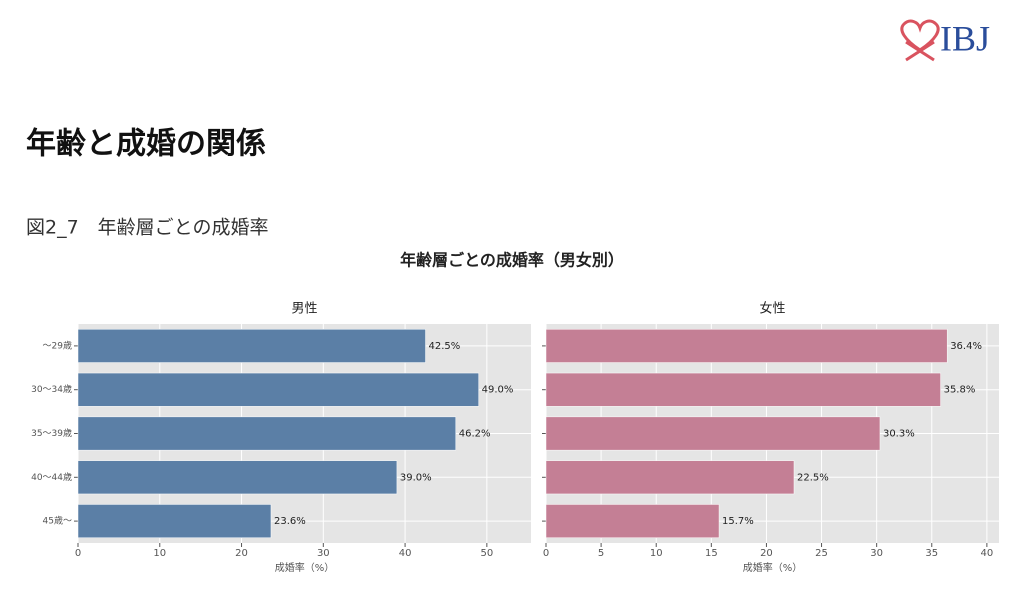 Image resolution: width=1024 pixels, height=595 pixels. What do you see at coordinates (486, 553) in the screenshot?
I see `x-tick-label: 50` at bounding box center [486, 553].